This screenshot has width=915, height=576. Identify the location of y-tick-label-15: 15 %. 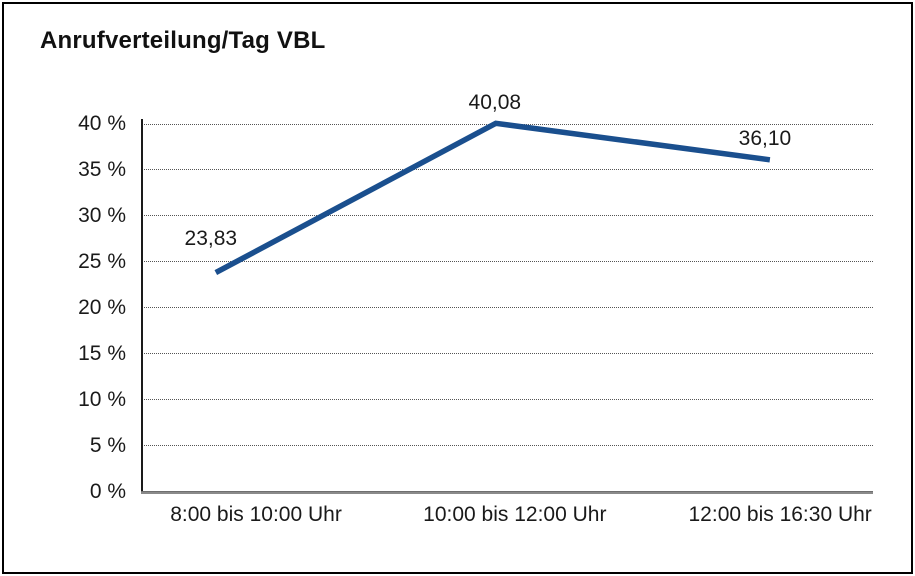
(102, 353).